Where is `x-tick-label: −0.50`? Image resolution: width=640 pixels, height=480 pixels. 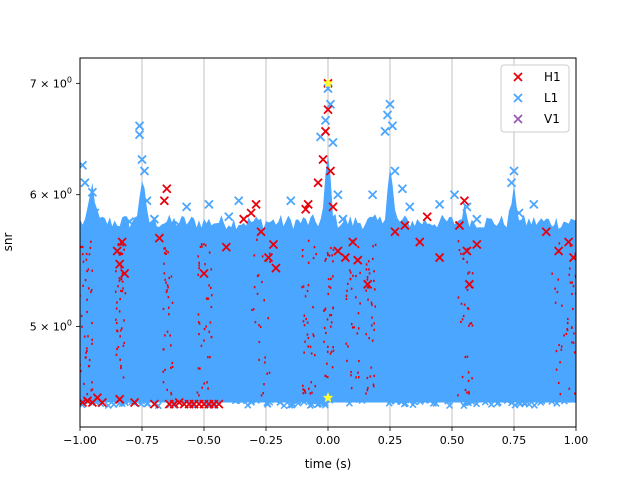 x-tick-label: −0.50 is located at coordinates (204, 440).